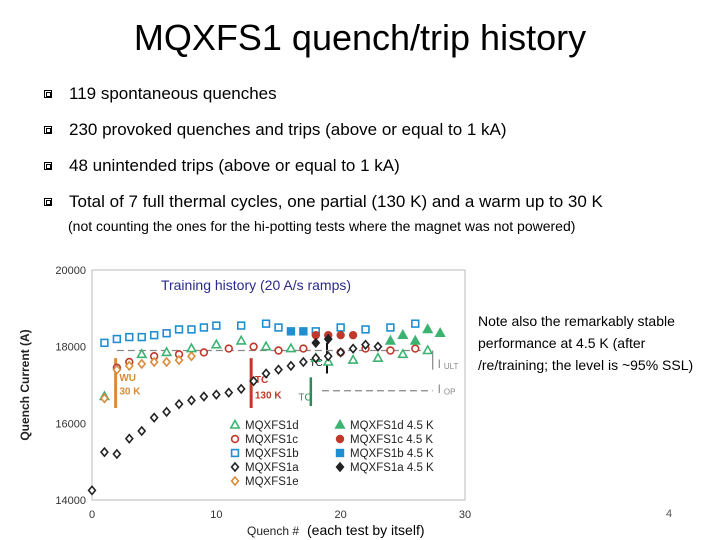  I want to click on data-point-a45, so click(316, 343).